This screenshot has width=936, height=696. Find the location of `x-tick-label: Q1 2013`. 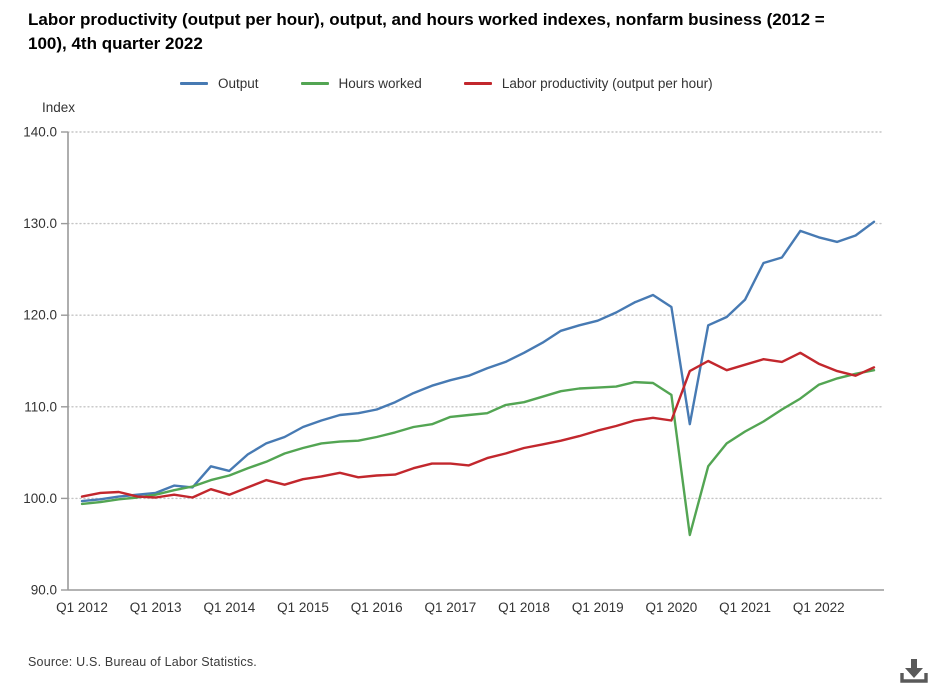

x-tick-label: Q1 2013 is located at coordinates (156, 607).